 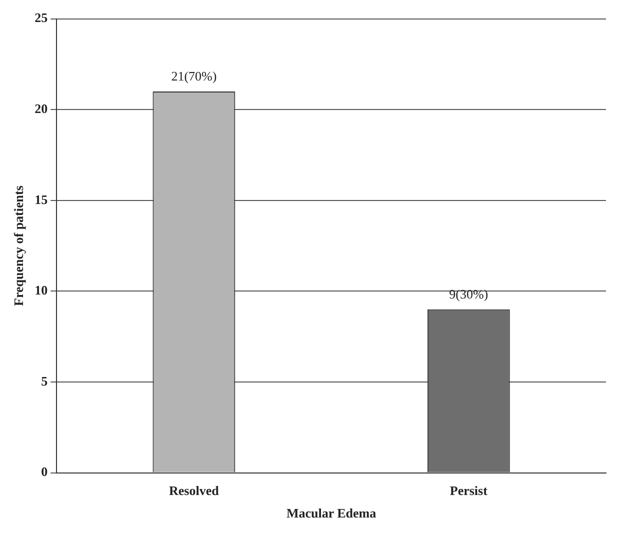 What do you see at coordinates (44, 380) in the screenshot?
I see `y-tick-label: 5` at bounding box center [44, 380].